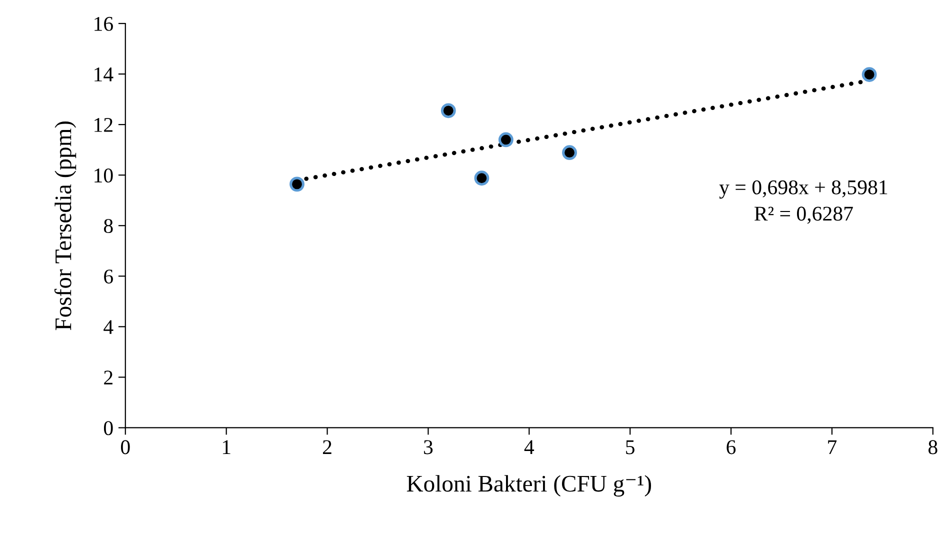 The height and width of the screenshot is (534, 950). What do you see at coordinates (226, 447) in the screenshot?
I see `x-tick-label: 1` at bounding box center [226, 447].